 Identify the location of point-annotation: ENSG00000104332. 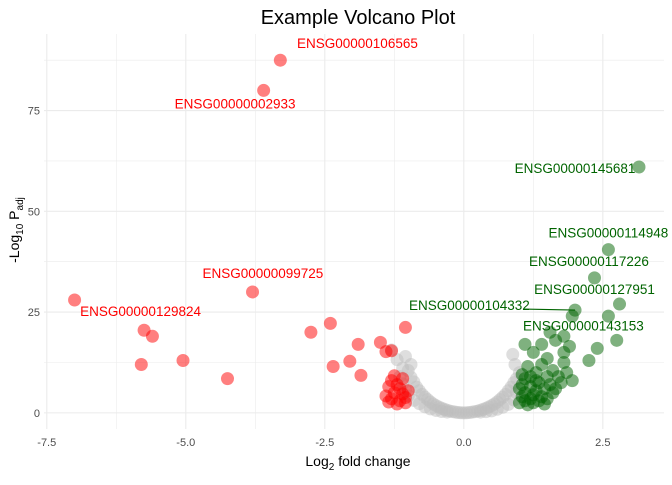
(469, 305).